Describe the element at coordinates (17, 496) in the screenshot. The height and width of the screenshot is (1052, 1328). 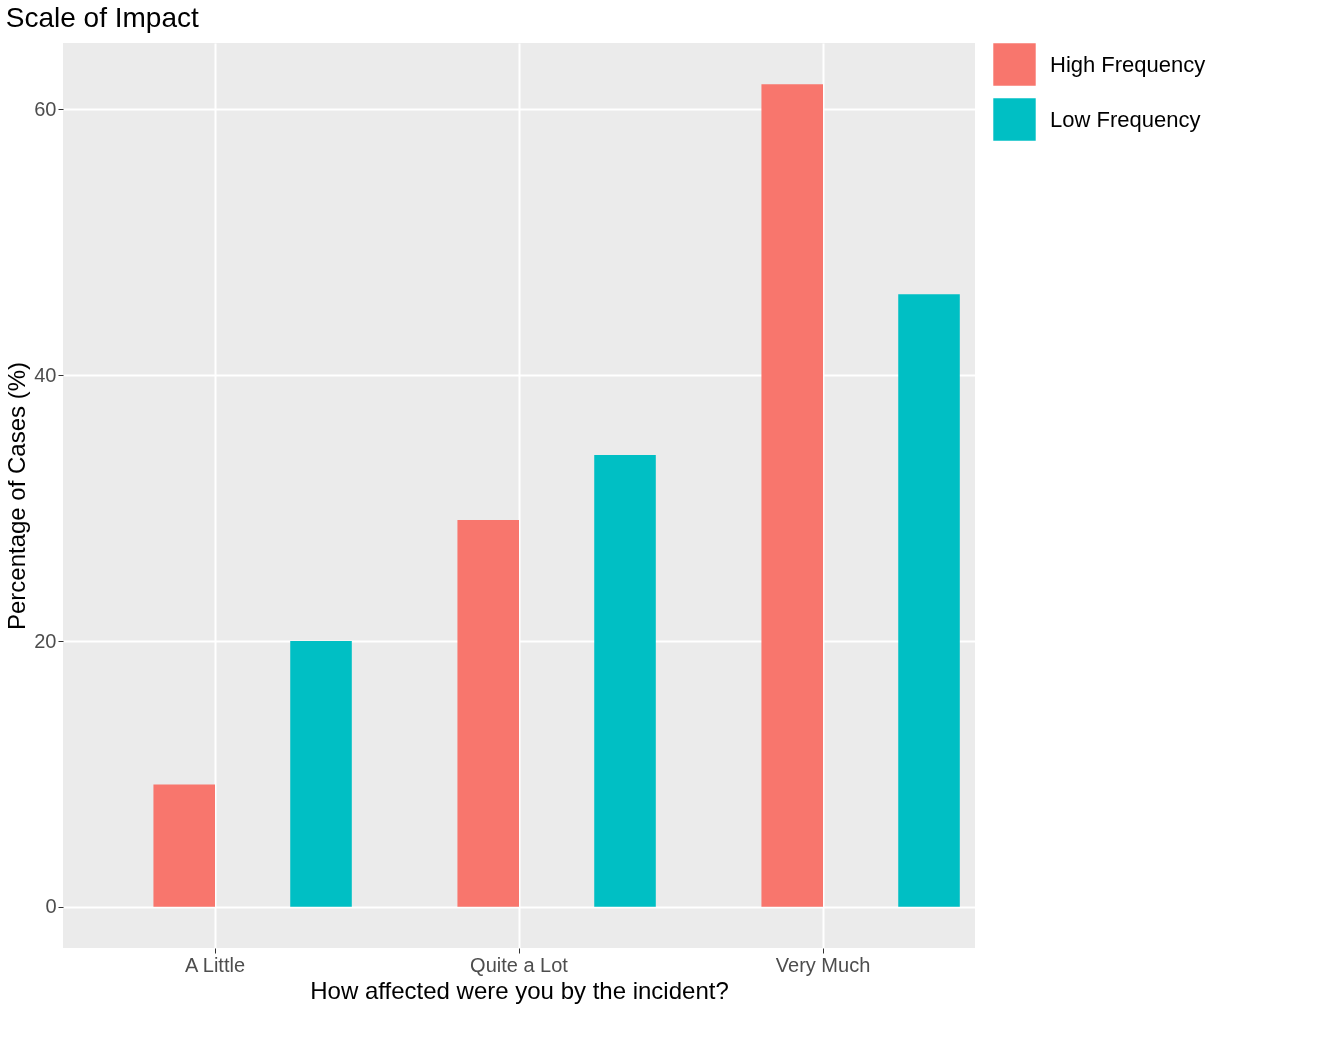
I see `y-axis-title: Percentage of Cases (%)` at that location.